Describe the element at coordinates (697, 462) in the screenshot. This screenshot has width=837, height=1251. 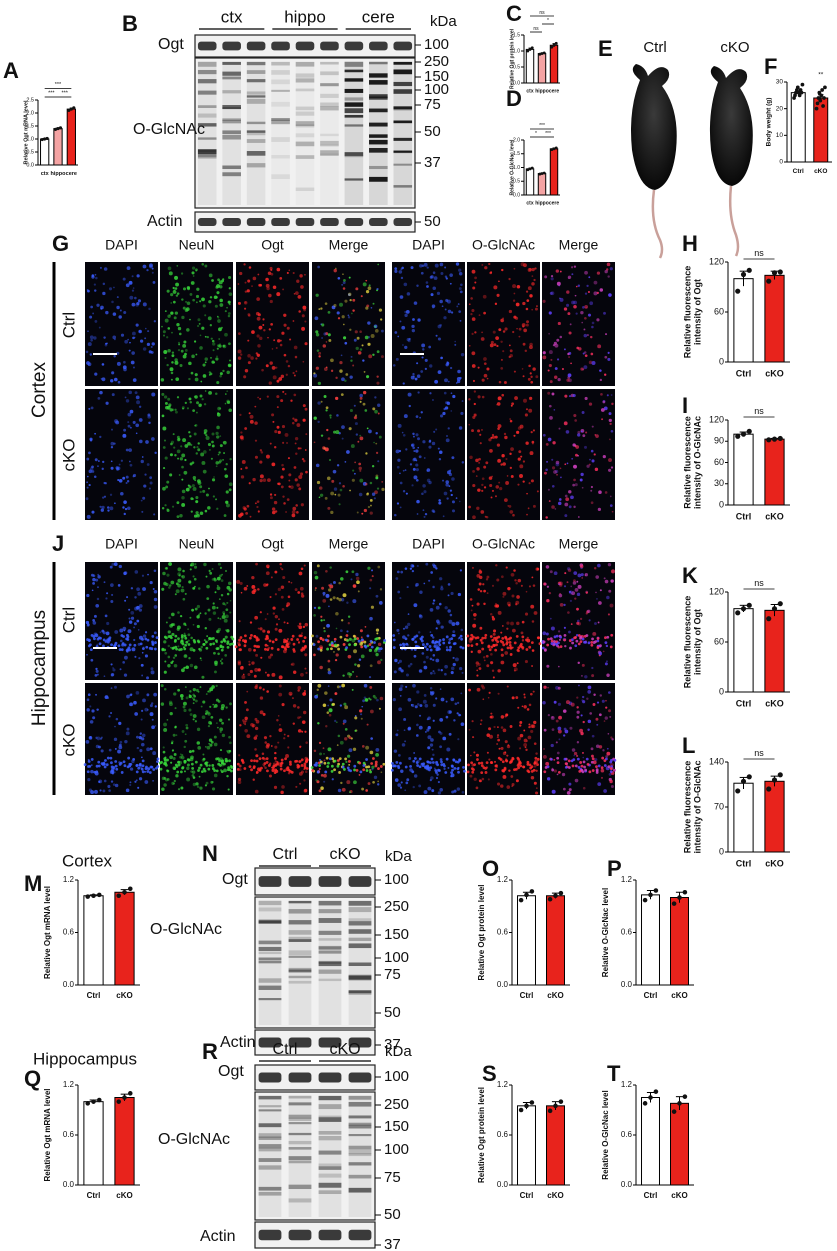
I see `y-axis-label: intensity of O-GlcNAc` at that location.